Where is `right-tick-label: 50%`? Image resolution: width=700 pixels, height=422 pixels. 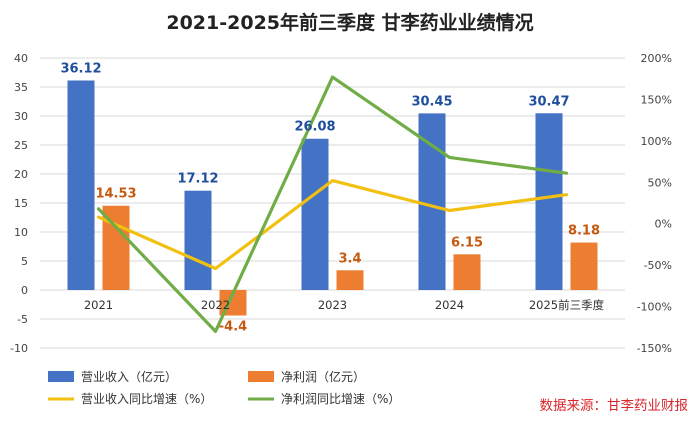
right-tick-label: 50% is located at coordinates (660, 182).